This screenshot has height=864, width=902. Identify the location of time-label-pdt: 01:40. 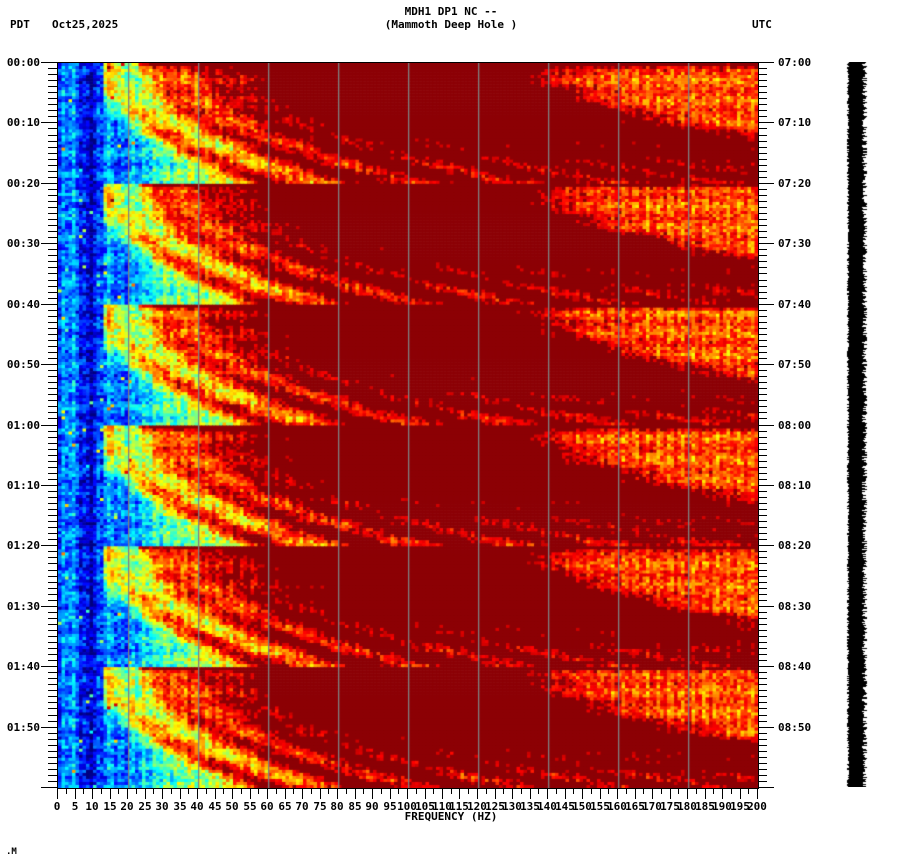
(23, 666).